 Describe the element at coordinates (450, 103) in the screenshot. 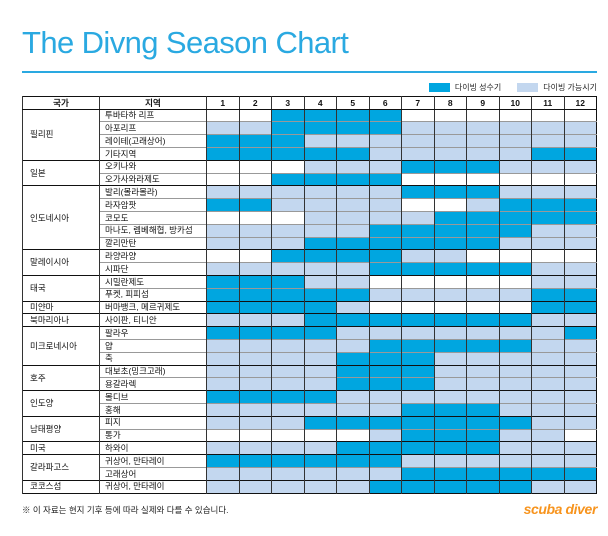

I see `month-header: 8` at that location.